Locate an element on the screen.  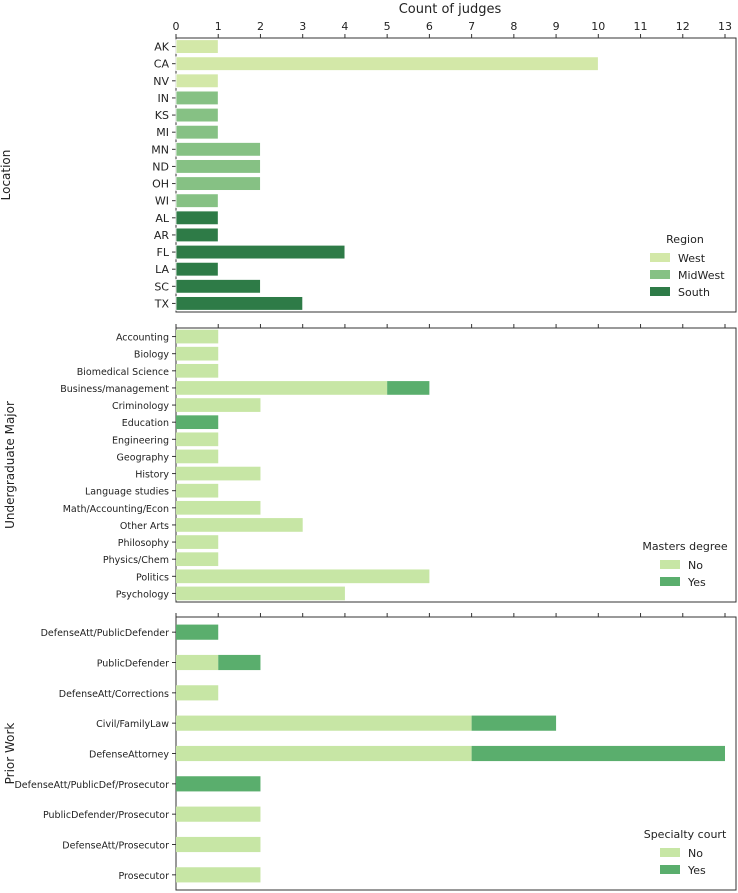
y-tick-label: History is located at coordinates (152, 475).